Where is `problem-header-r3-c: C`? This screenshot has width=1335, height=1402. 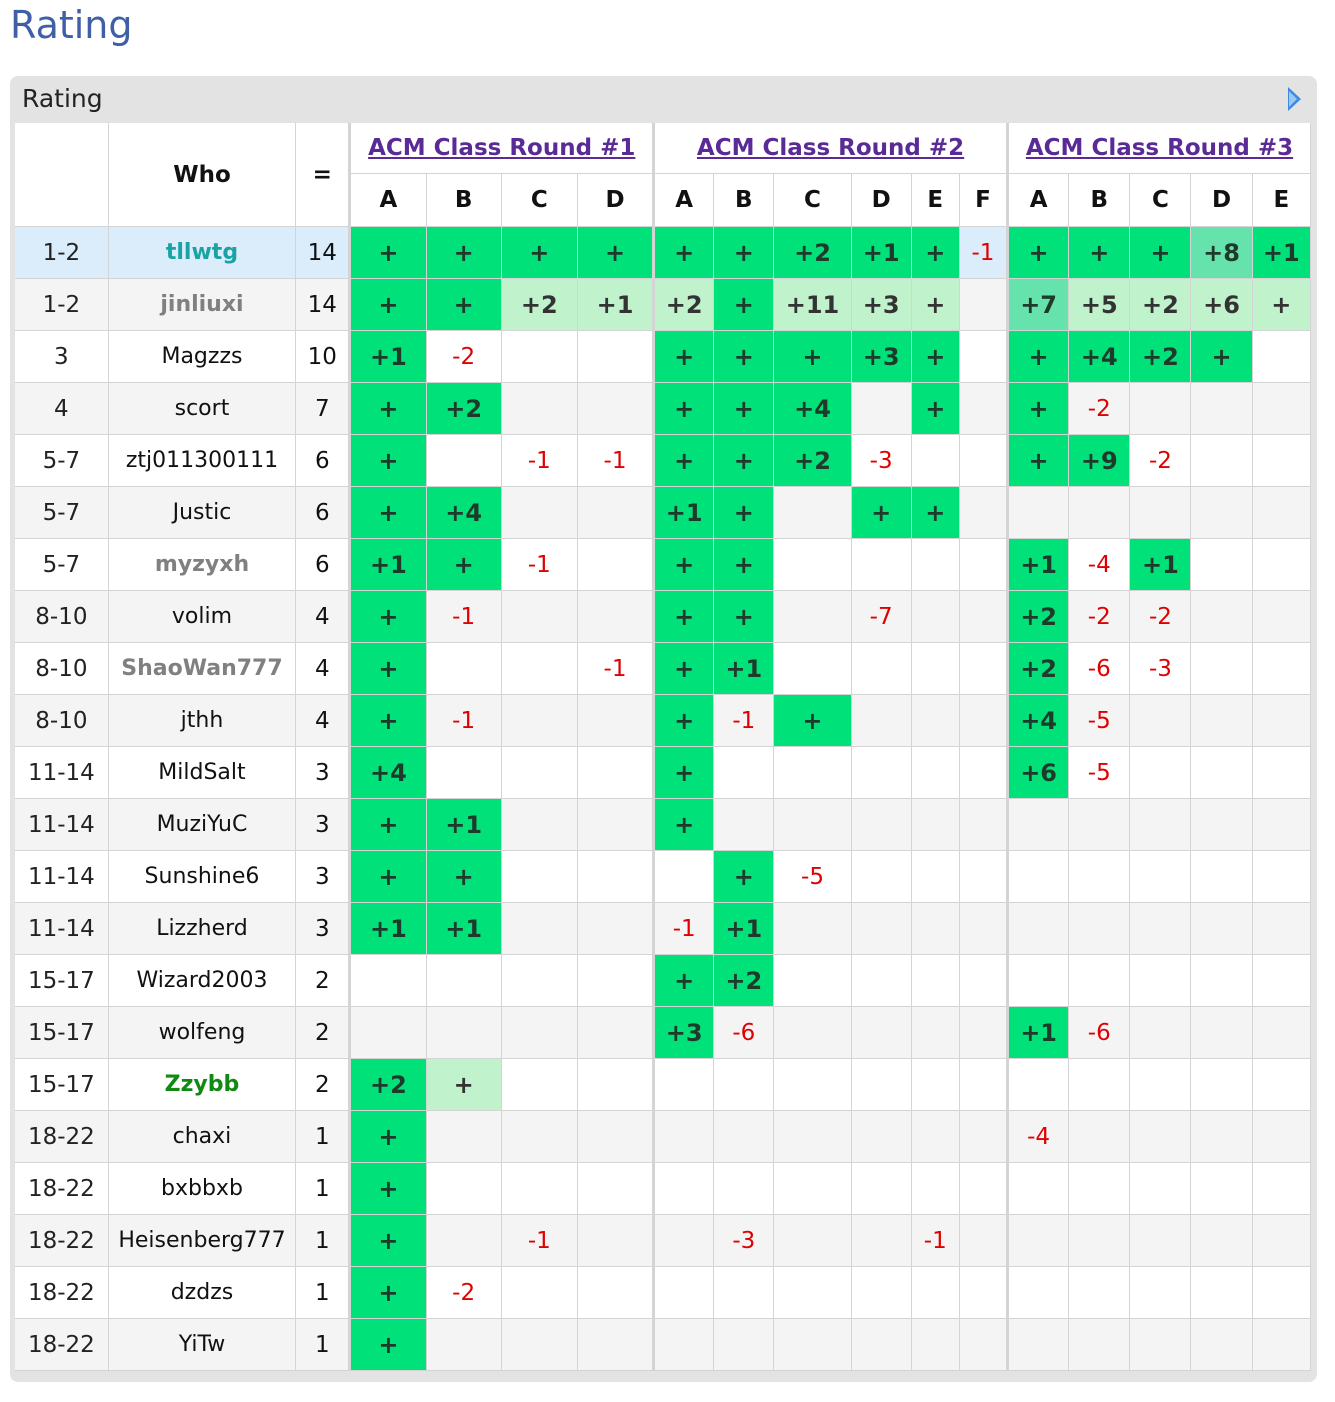 problem-header-r3-c: C is located at coordinates (1160, 200).